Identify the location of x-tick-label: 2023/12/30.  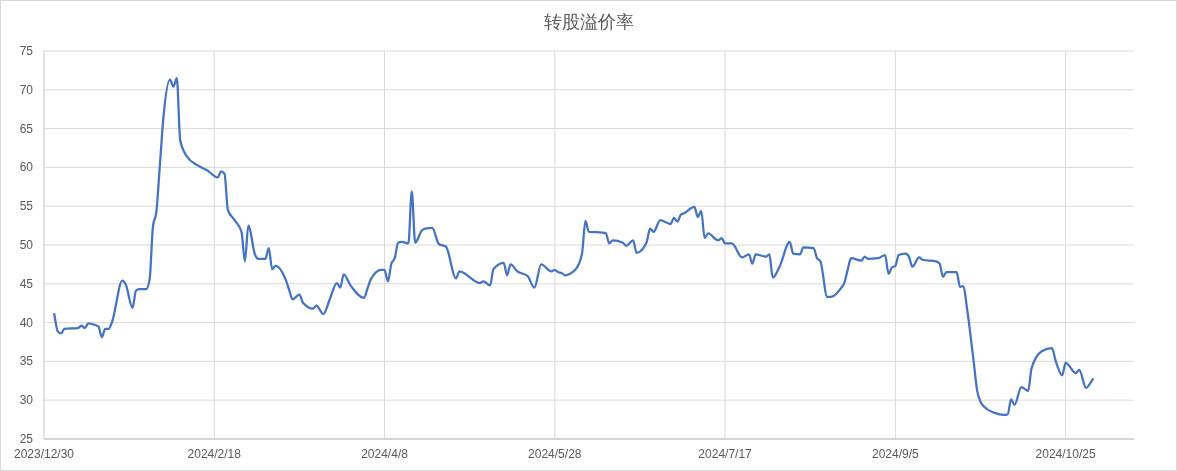
(44, 454).